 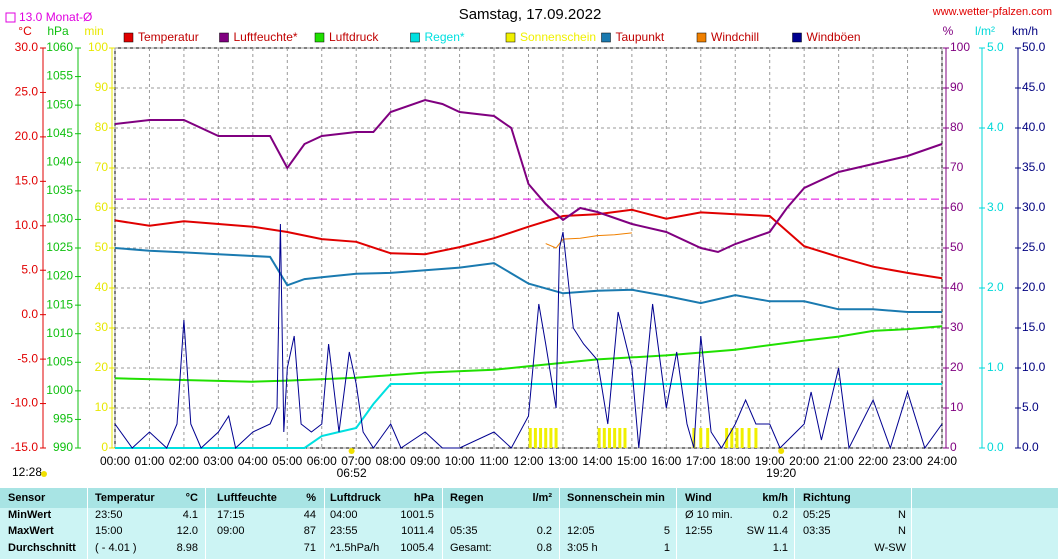 I want to click on y-tick-label: 990, so click(x=63, y=447).